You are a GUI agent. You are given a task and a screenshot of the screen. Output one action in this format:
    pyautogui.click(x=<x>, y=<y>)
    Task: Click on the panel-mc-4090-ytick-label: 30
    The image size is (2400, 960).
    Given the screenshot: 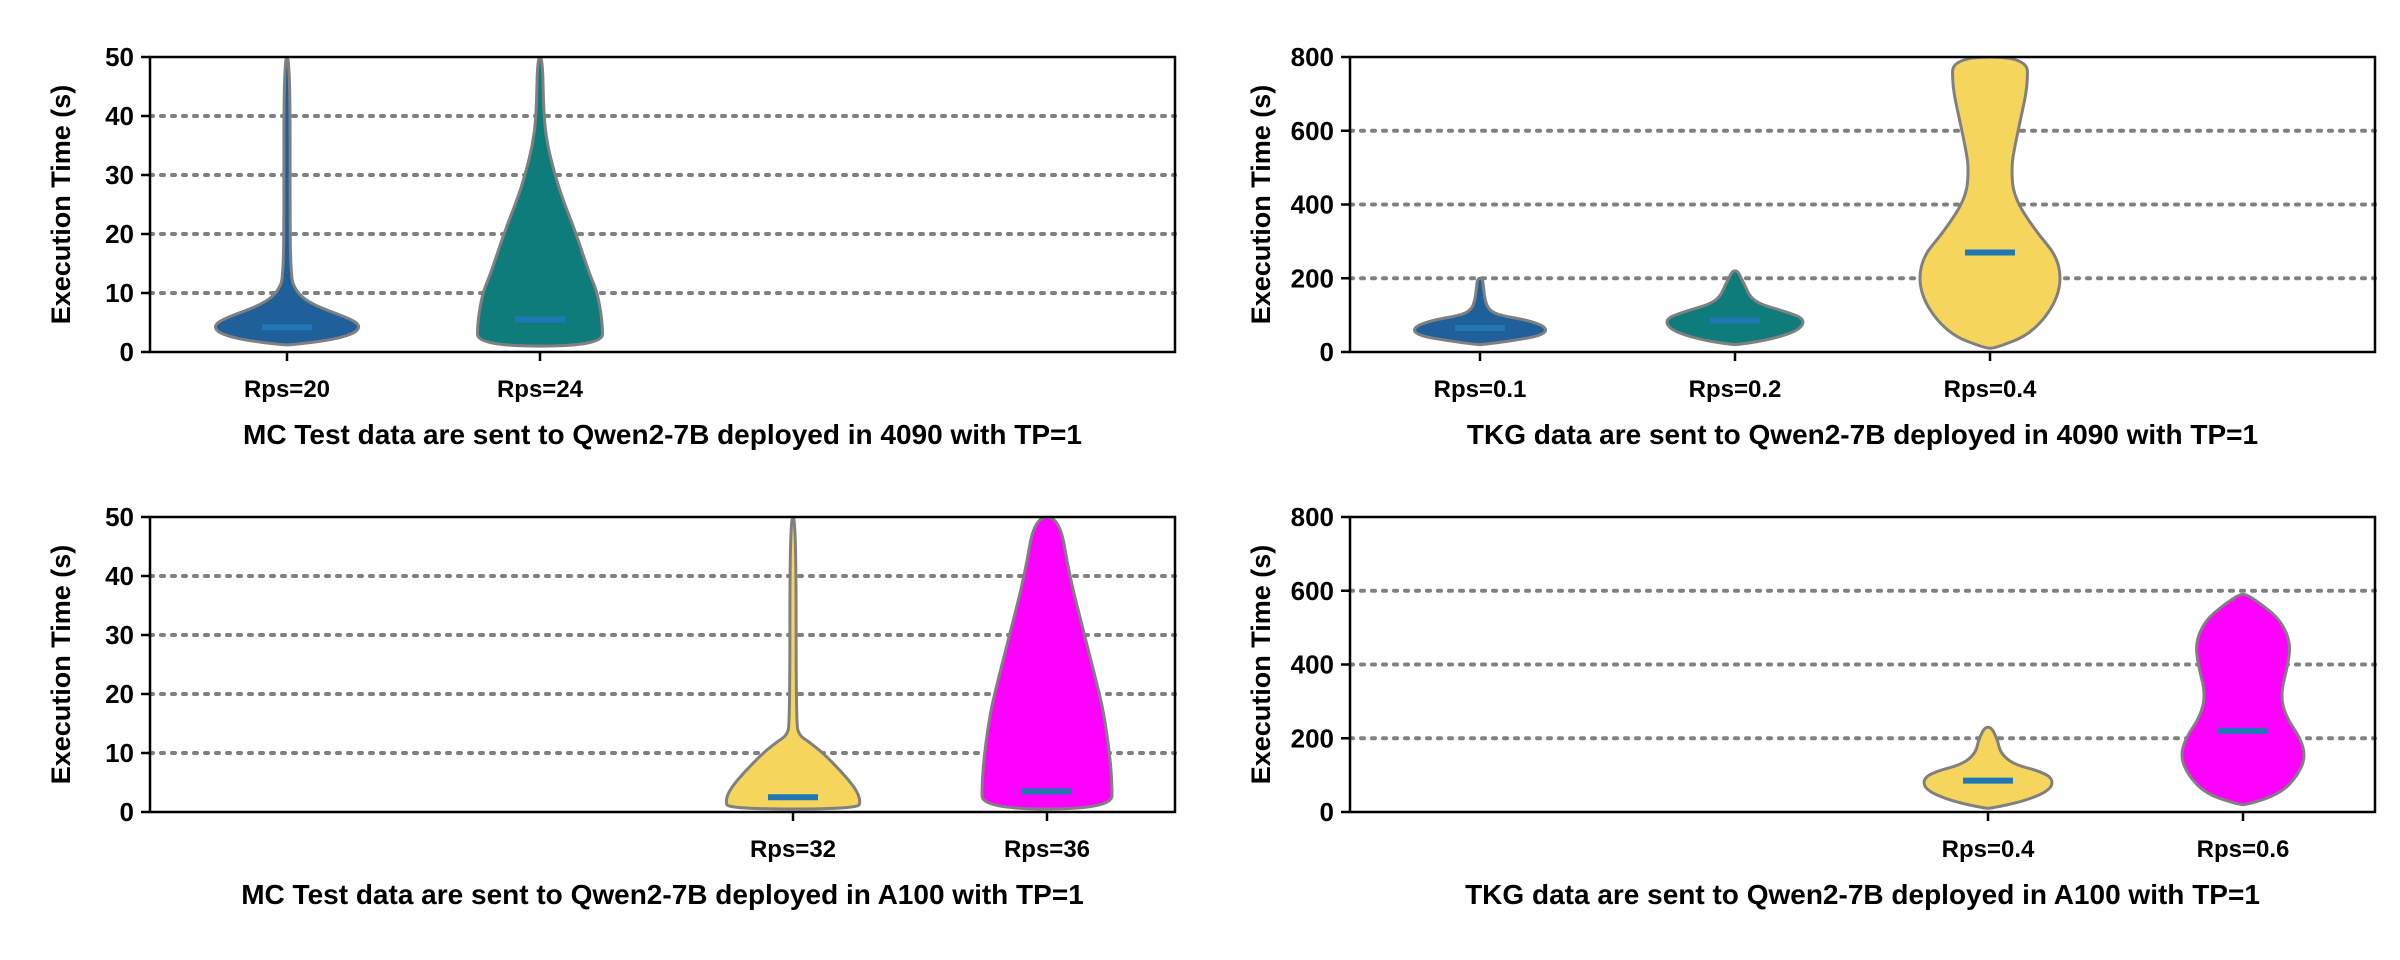 What is the action you would take?
    pyautogui.click(x=119, y=175)
    